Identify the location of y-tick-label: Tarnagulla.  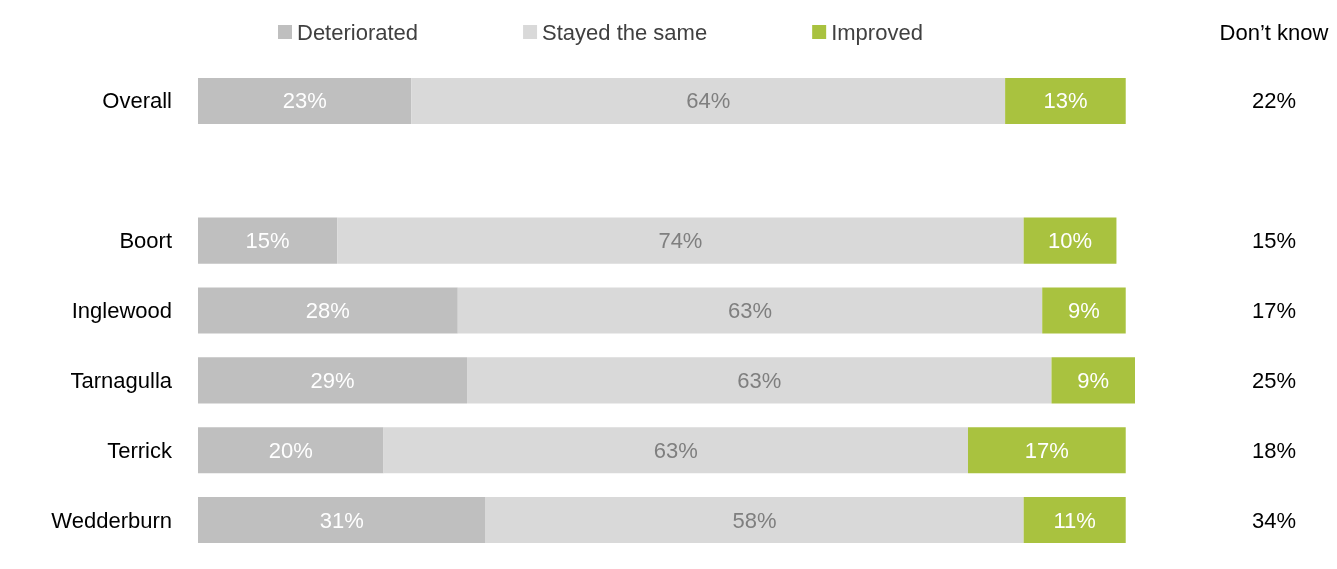
(121, 380).